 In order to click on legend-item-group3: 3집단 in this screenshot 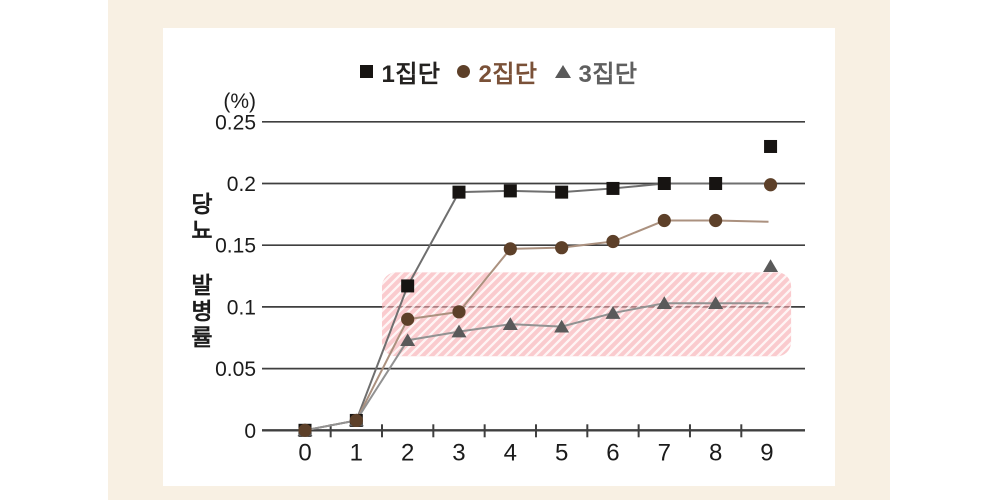, I will do `click(596, 71)`.